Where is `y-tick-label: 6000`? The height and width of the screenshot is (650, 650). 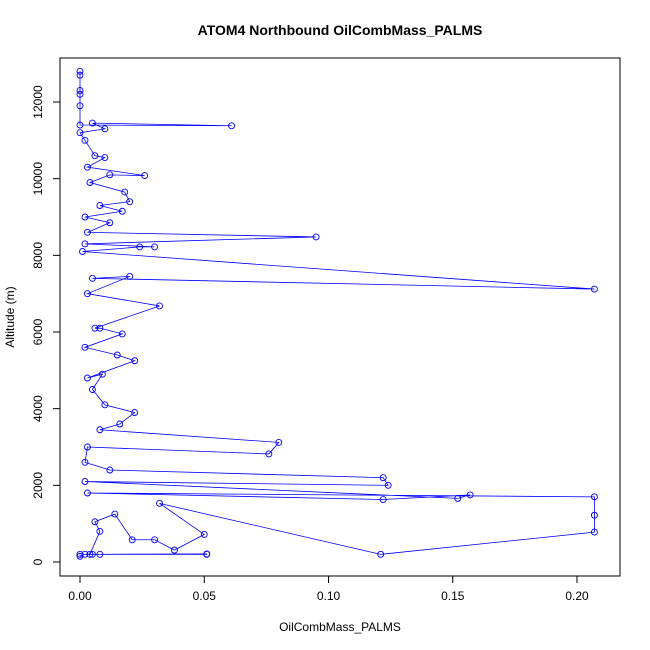 y-tick-label: 6000 is located at coordinates (38, 331).